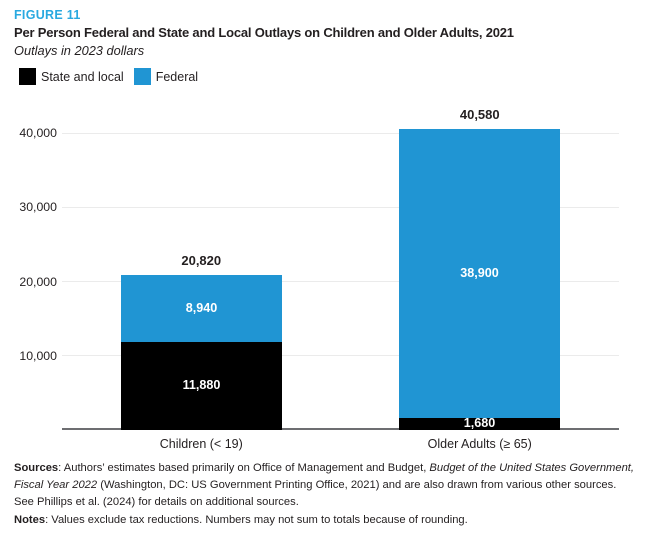 The width and height of the screenshot is (647, 533). What do you see at coordinates (479, 444) in the screenshot?
I see `x-axis-category-label: Older Adults (≥ 65)` at bounding box center [479, 444].